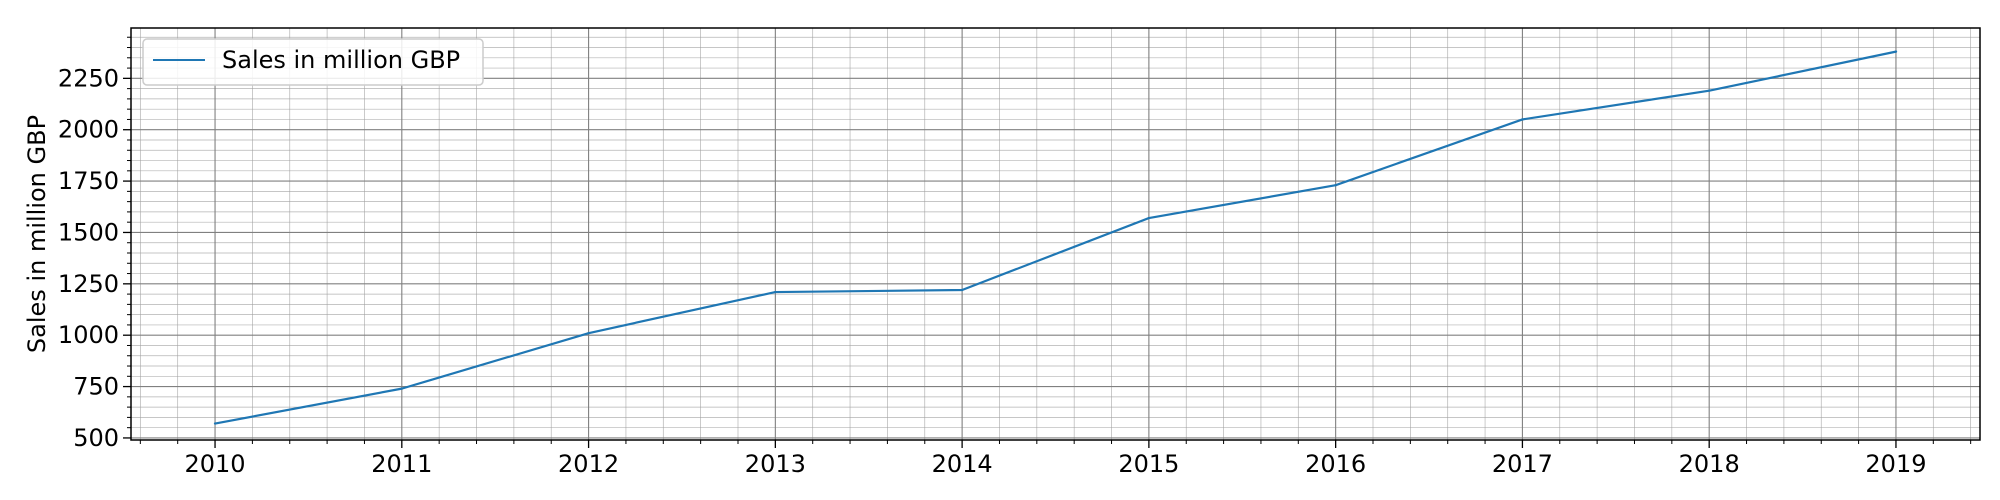 The width and height of the screenshot is (2000, 500). I want to click on y-tick-label: 500, so click(96, 438).